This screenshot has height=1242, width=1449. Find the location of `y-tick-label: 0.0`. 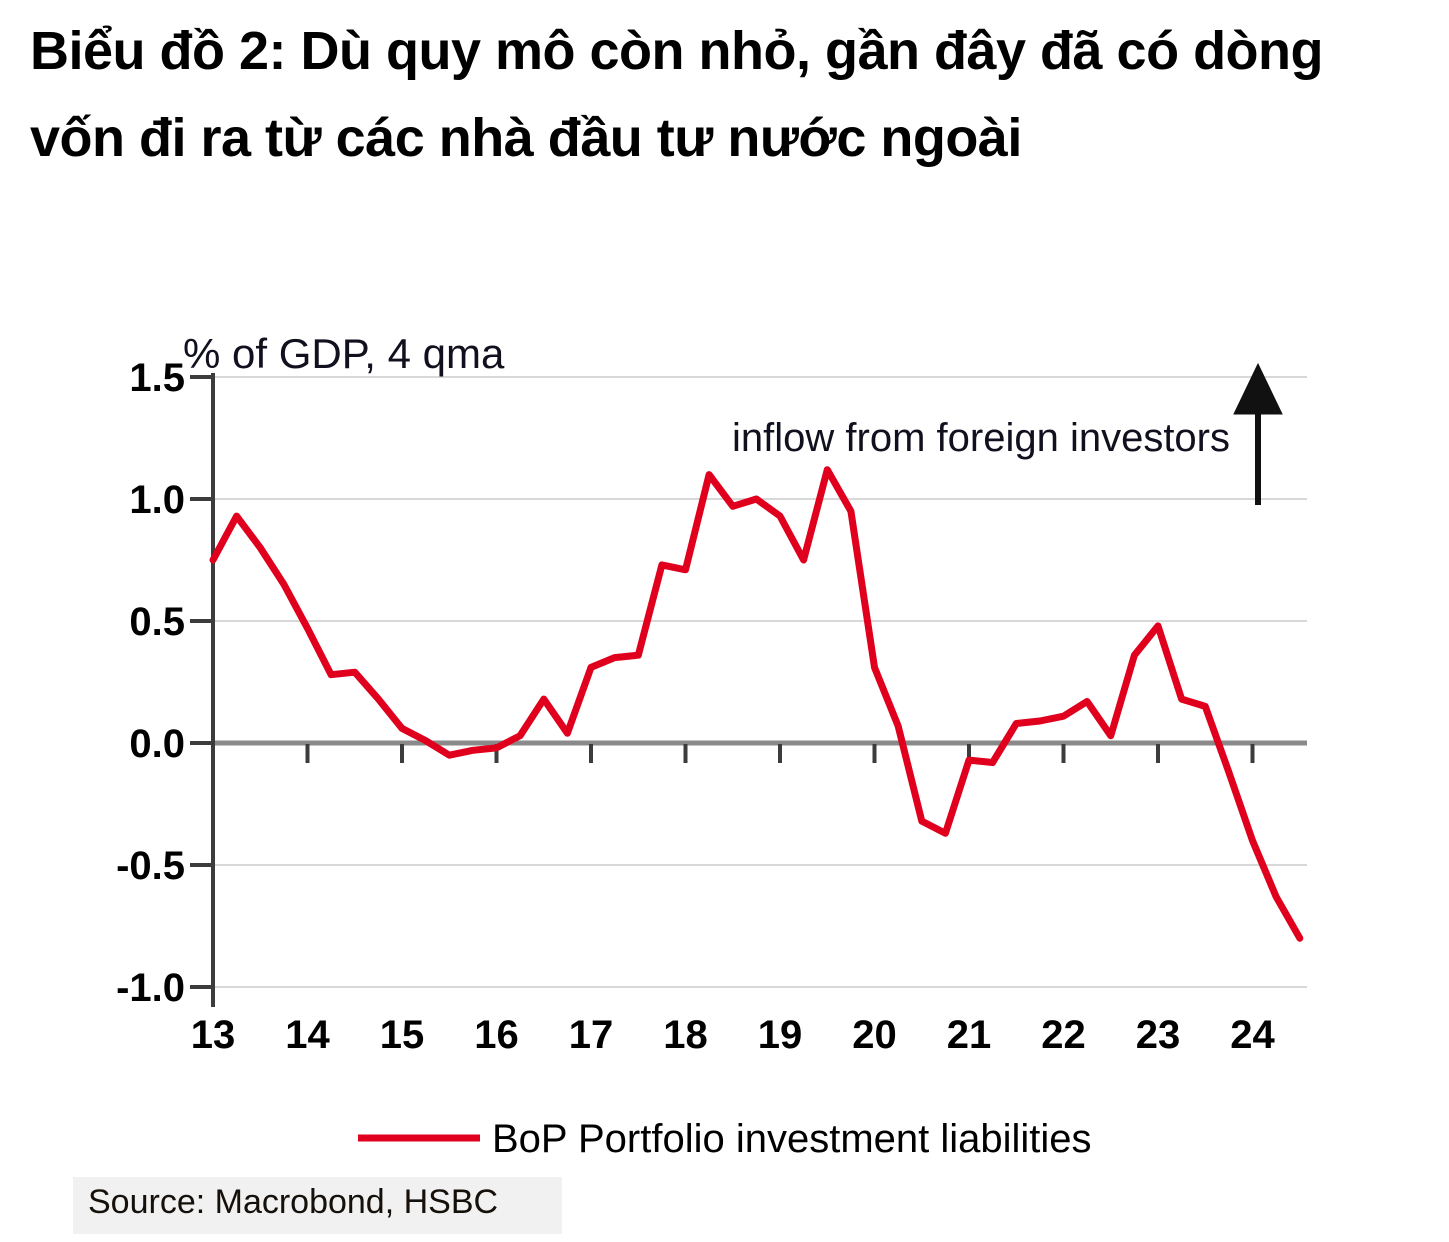

y-tick-label: 0.0 is located at coordinates (157, 744).